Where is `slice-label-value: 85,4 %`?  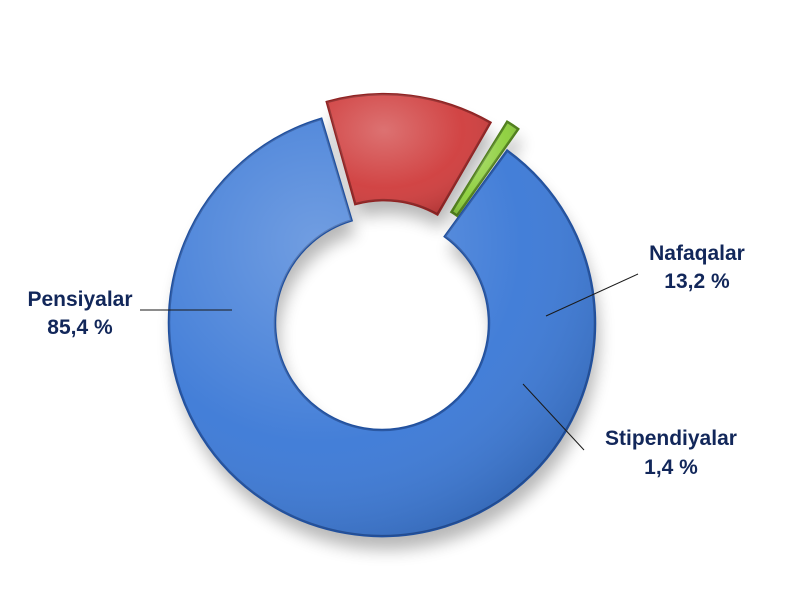 slice-label-value: 85,4 % is located at coordinates (80, 327).